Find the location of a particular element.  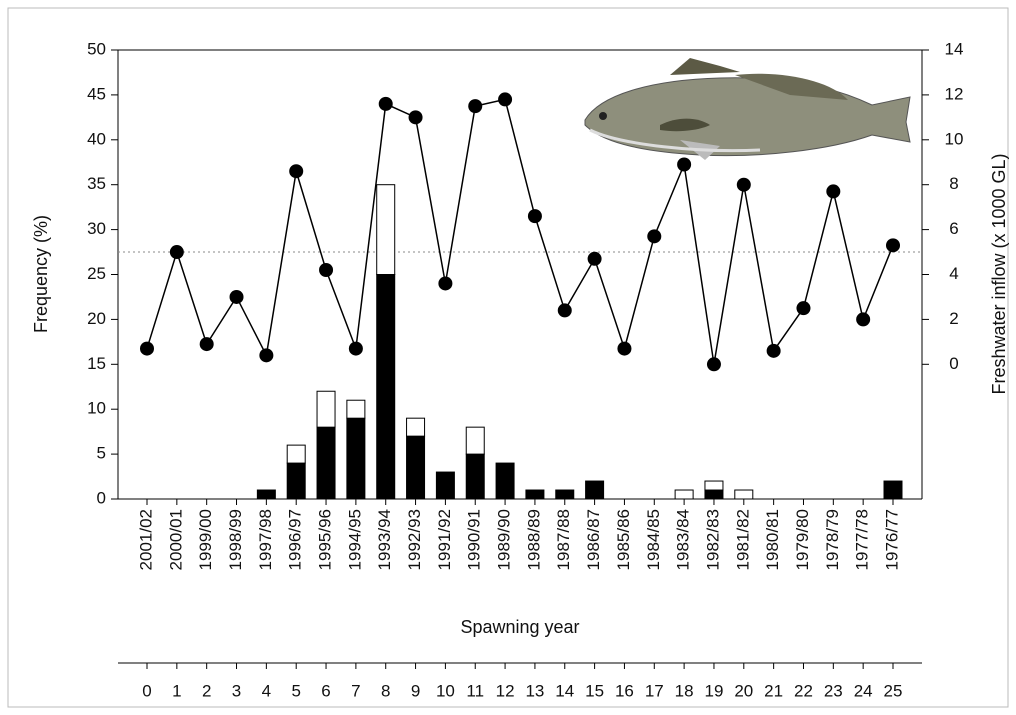

x-tick-label: 1987/88 is located at coordinates (563, 539).